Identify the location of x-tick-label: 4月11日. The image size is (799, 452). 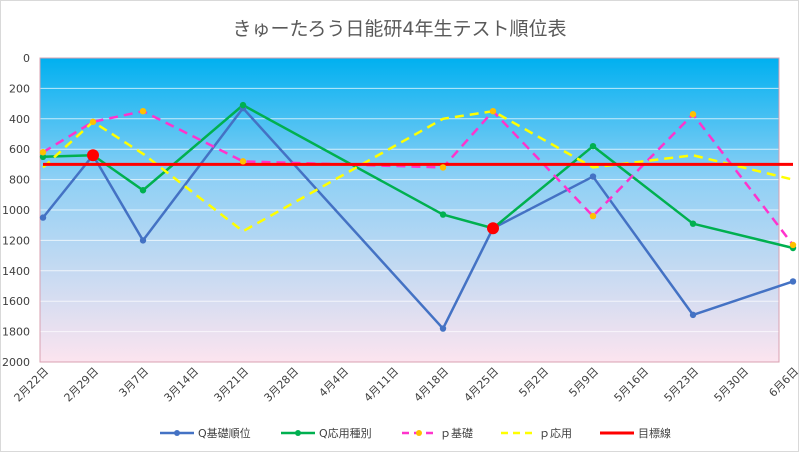
(382, 385).